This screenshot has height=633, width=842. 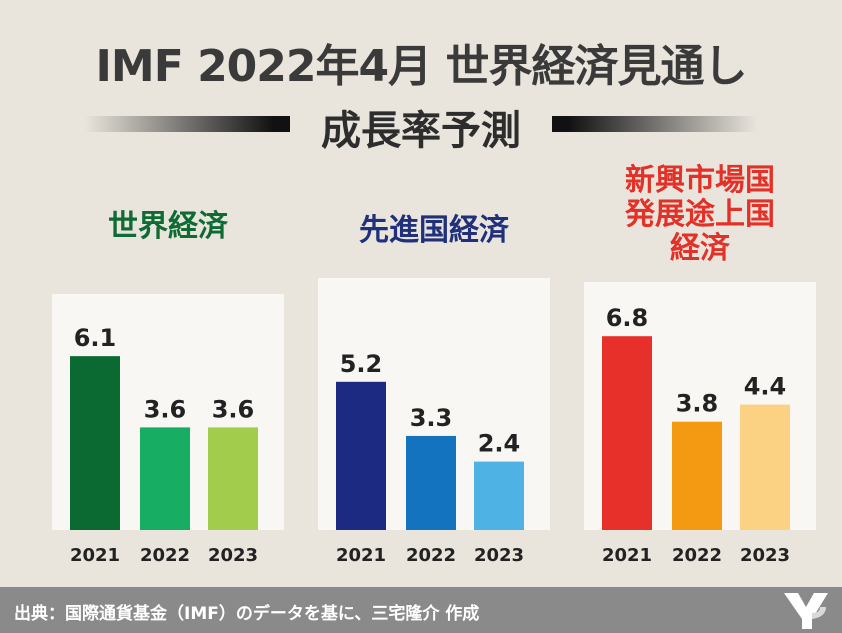 I want to click on data-label-2021: 6.8, so click(x=627, y=318).